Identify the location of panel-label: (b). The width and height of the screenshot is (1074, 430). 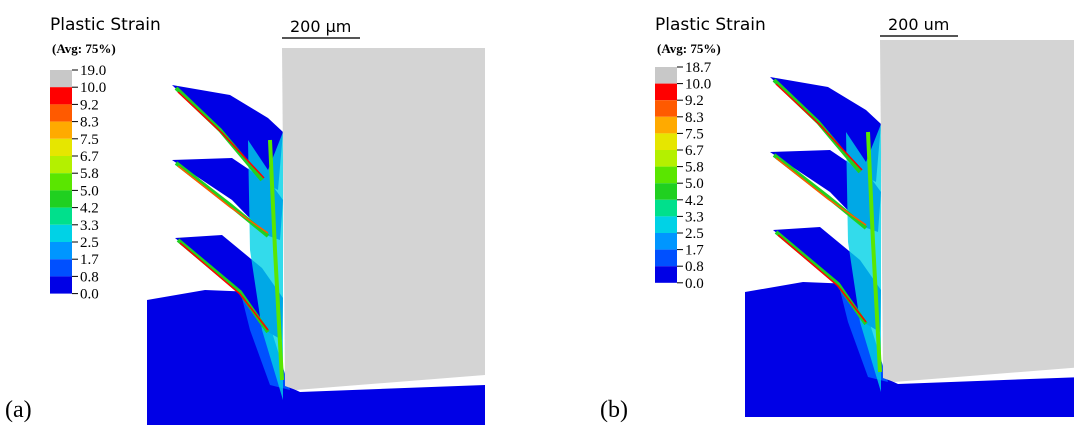
(614, 410).